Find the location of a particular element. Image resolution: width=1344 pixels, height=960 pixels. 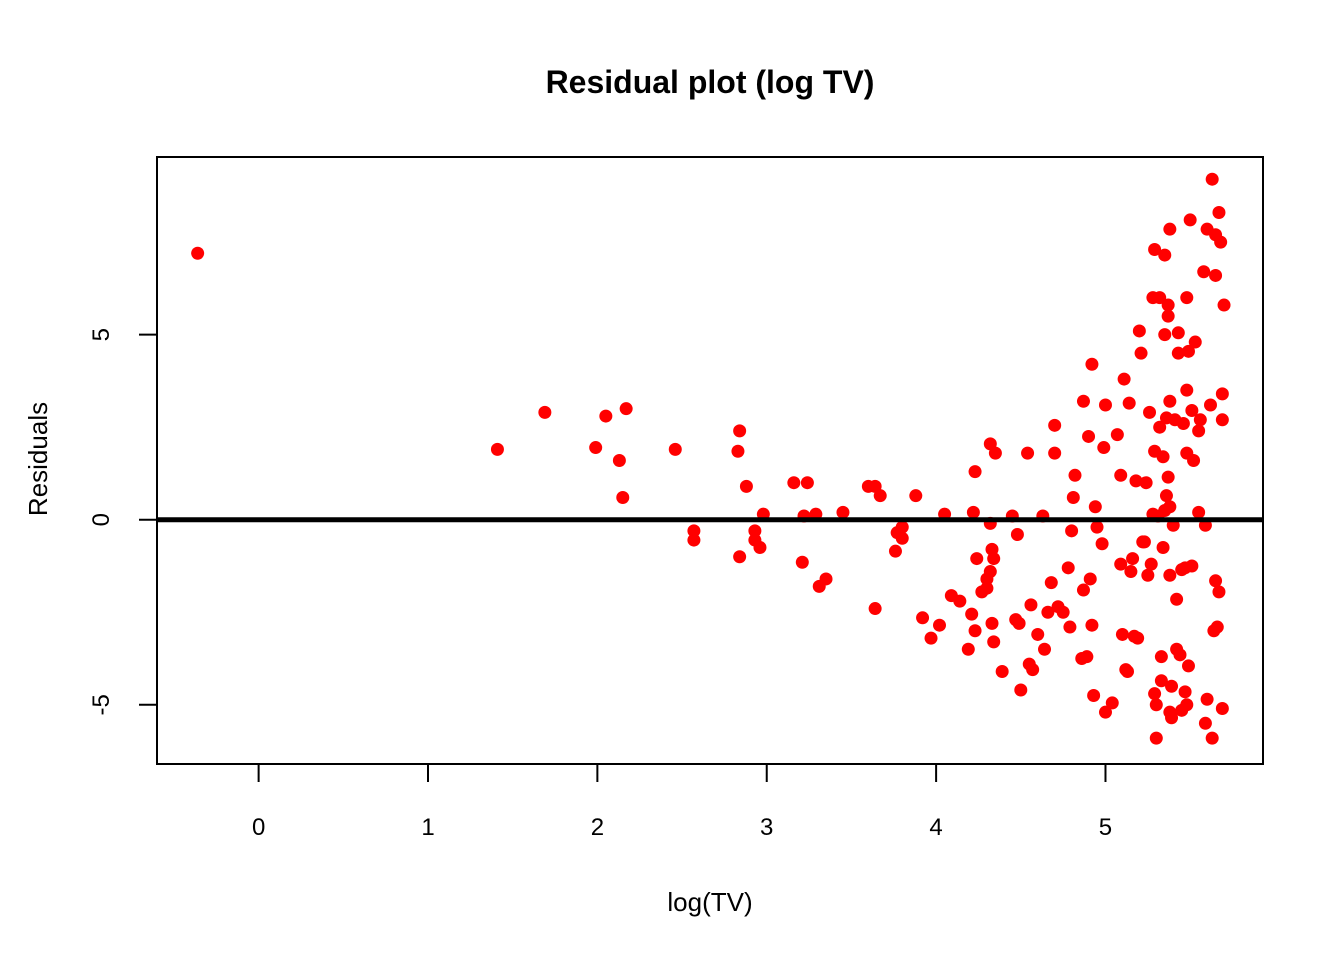

y-tick-label: 0 is located at coordinates (101, 519).